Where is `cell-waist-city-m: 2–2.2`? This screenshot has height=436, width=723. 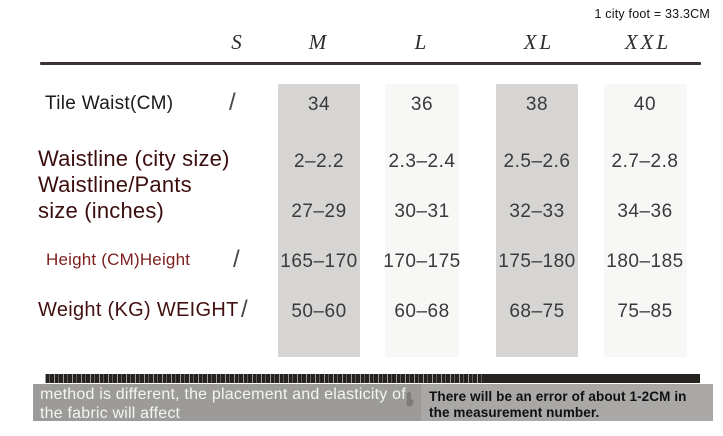 cell-waist-city-m: 2–2.2 is located at coordinates (319, 161).